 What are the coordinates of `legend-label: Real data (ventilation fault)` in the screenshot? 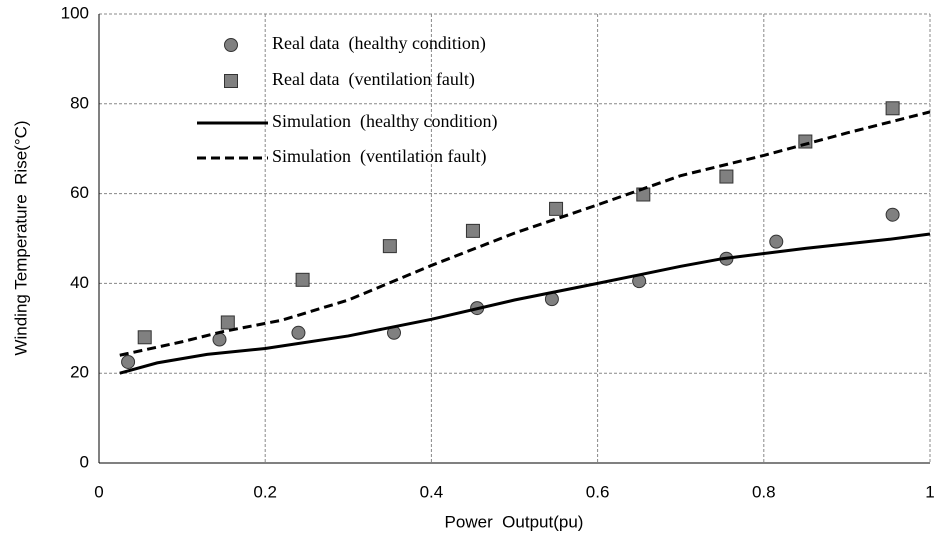 It's located at (373, 79).